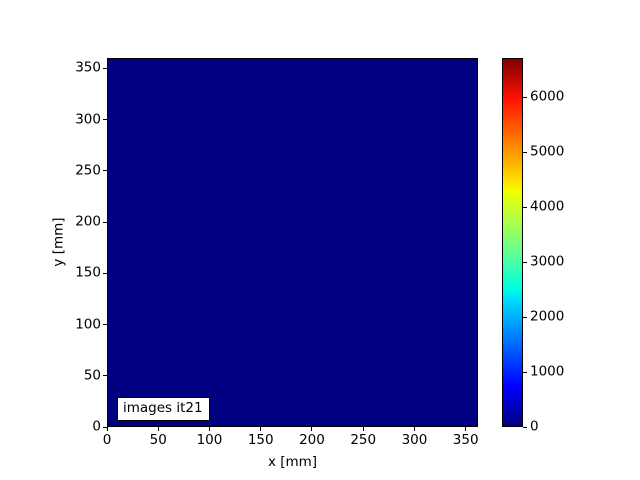  I want to click on y-tick-label: 0, so click(96, 426).